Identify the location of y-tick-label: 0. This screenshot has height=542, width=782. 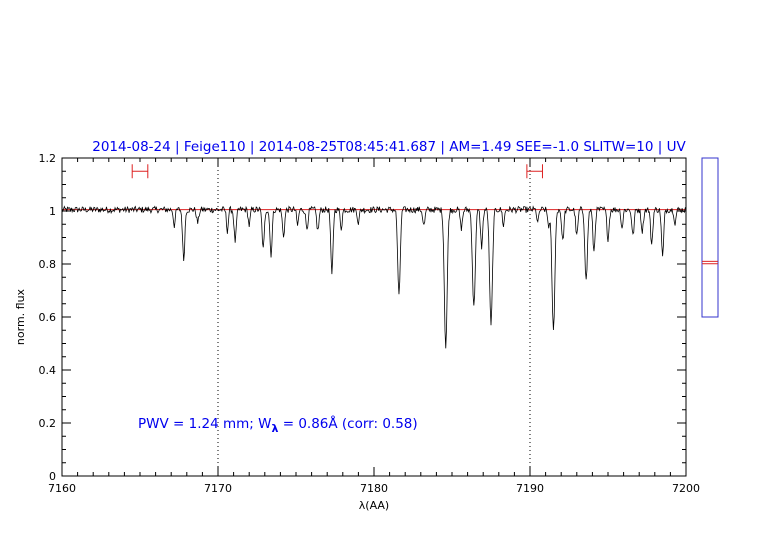
(52, 476).